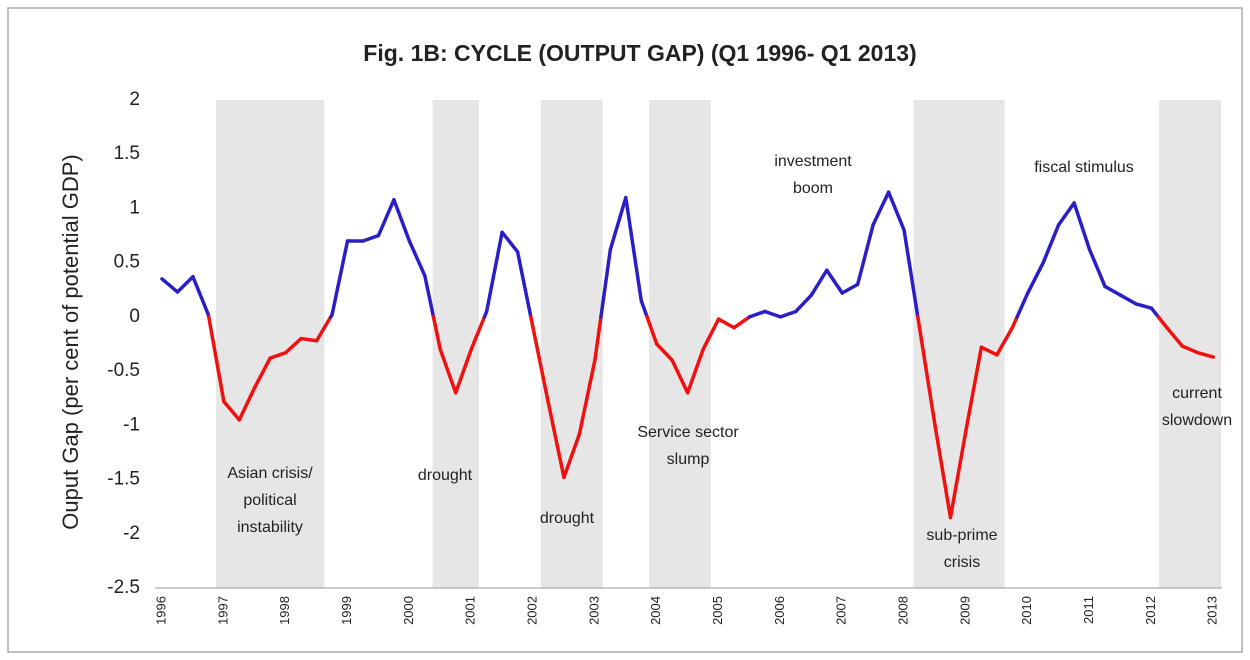 Image resolution: width=1250 pixels, height=660 pixels. Describe the element at coordinates (964, 610) in the screenshot. I see `x-tick-label: 2009` at that location.